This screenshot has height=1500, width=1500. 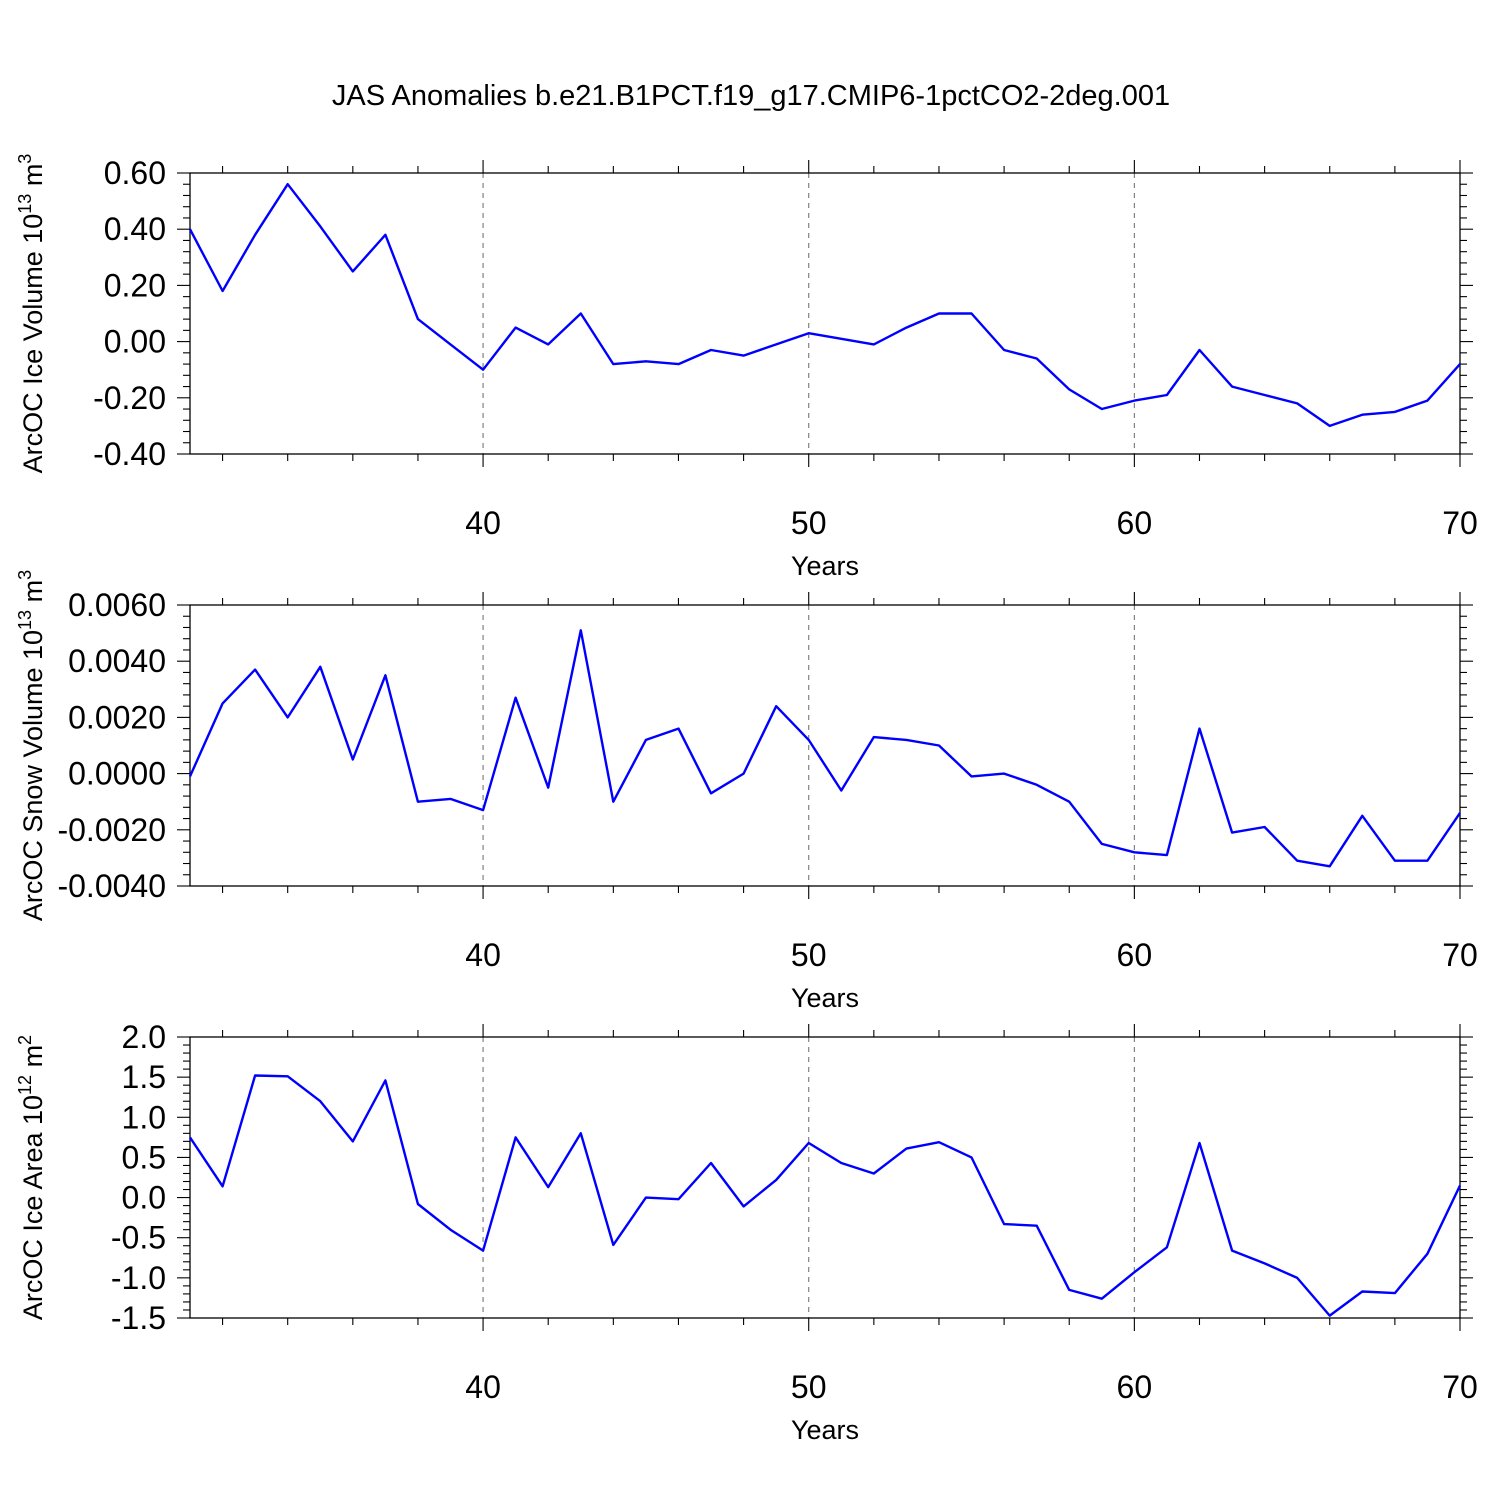 I want to click on y-tick-label: 0.00, so click(x=135, y=342).